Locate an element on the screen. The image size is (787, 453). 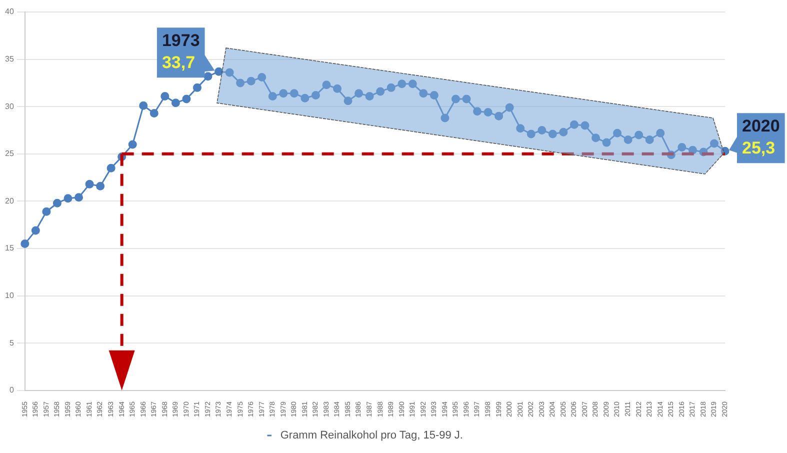
legend-label: Gramm Reinalkohol pro Tag, 15-99 J. is located at coordinates (371, 436).